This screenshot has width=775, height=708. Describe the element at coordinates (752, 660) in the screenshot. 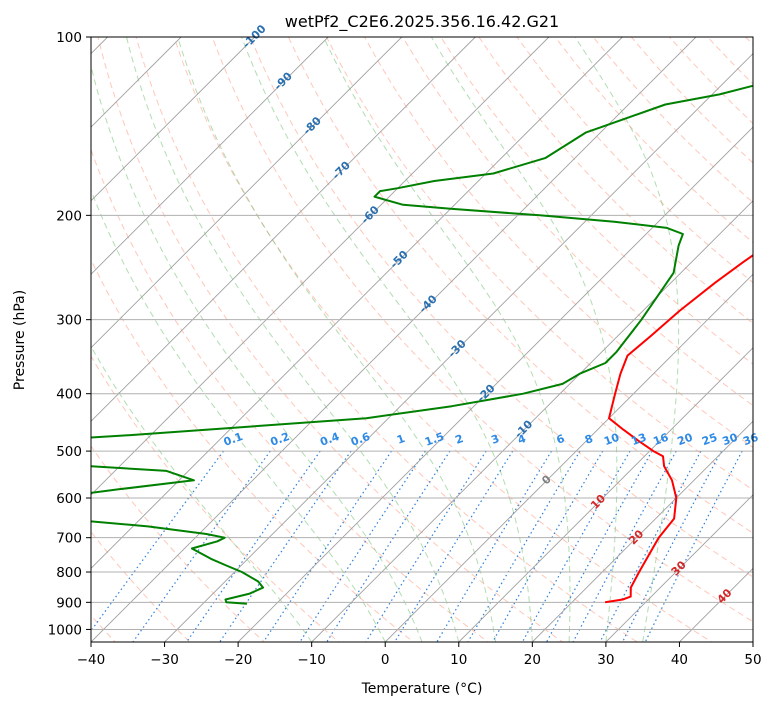

I see `x-tick-label: 50` at that location.